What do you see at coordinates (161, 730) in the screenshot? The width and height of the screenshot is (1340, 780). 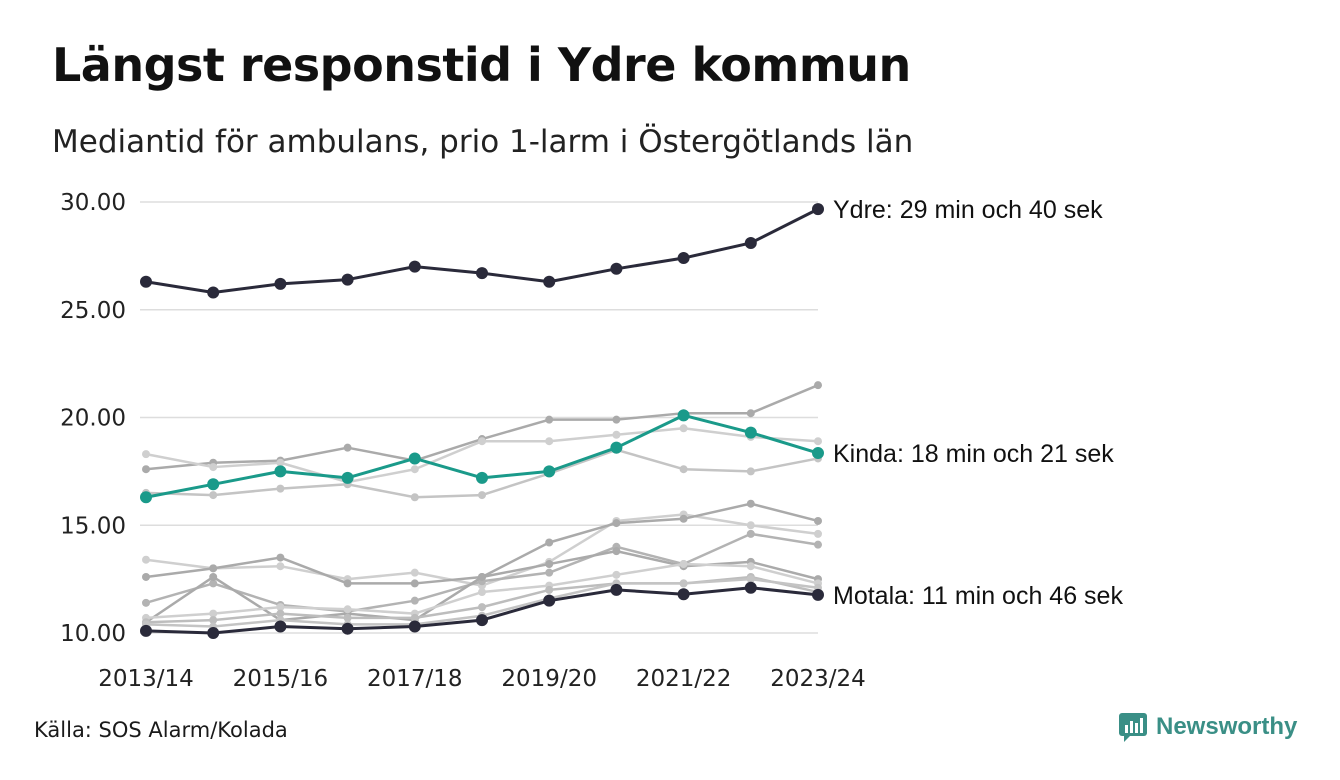 I see `source-note: Källa: SOS Alarm/Kolada` at bounding box center [161, 730].